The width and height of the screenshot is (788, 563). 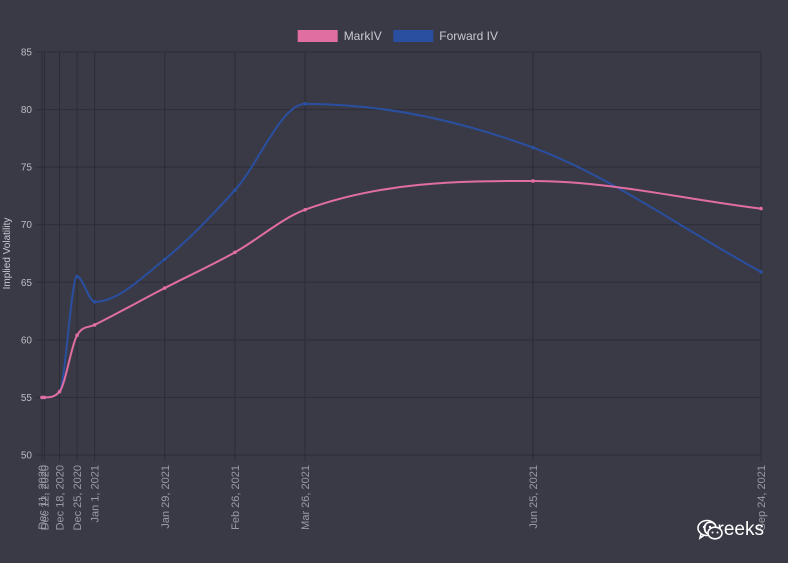 What do you see at coordinates (762, 497) in the screenshot?
I see `x-tick-label: Sep 24, 2021` at bounding box center [762, 497].